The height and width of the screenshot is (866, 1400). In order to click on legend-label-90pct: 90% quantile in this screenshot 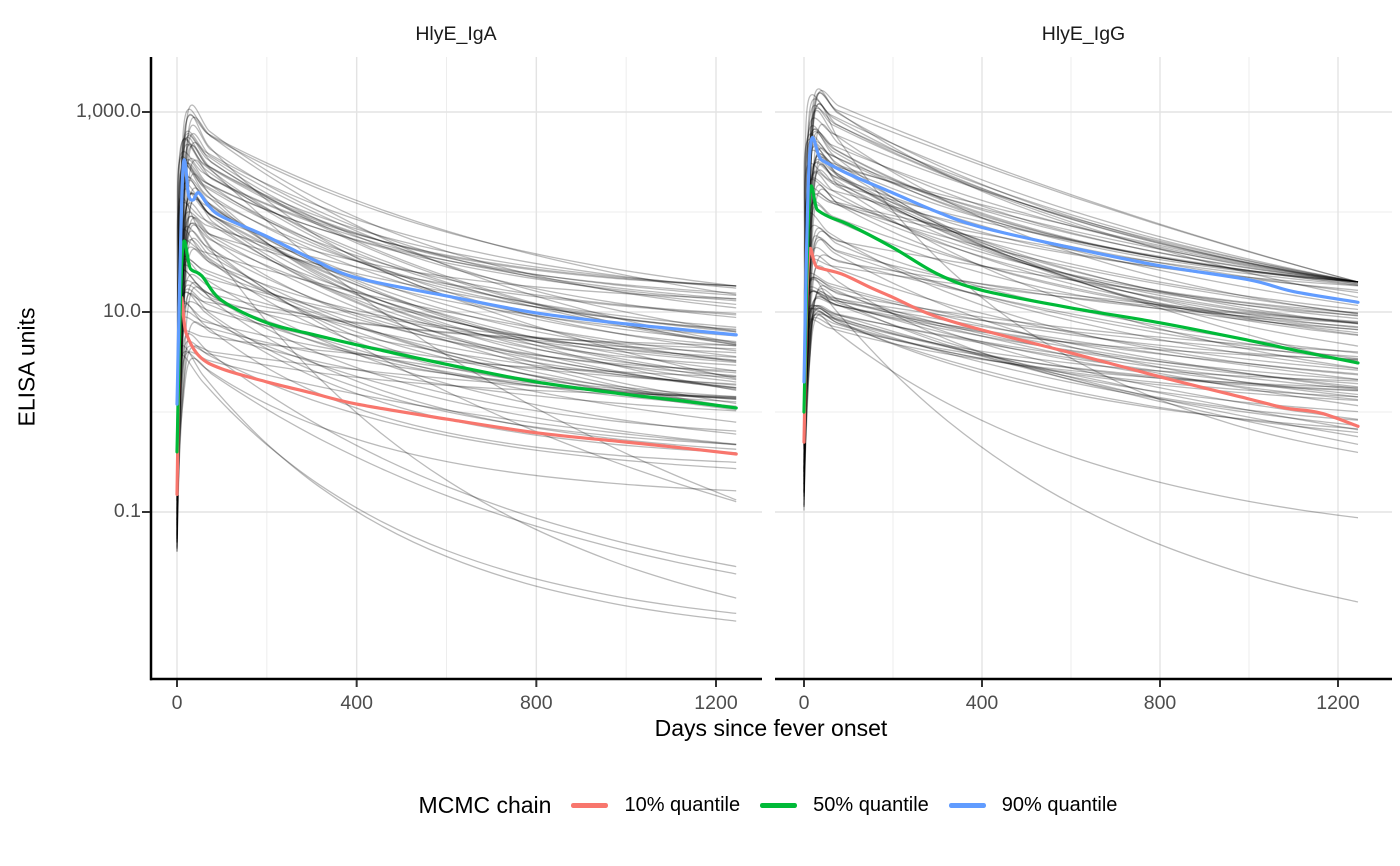, I will do `click(1059, 805)`.